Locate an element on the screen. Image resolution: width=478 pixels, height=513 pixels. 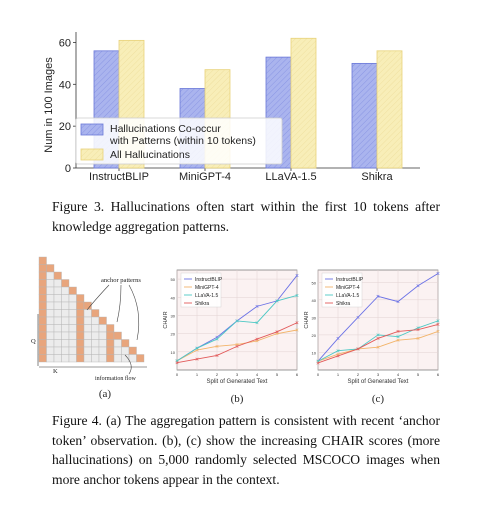
anchor-patterns-label: anchor patterns is located at coordinates (121, 280).